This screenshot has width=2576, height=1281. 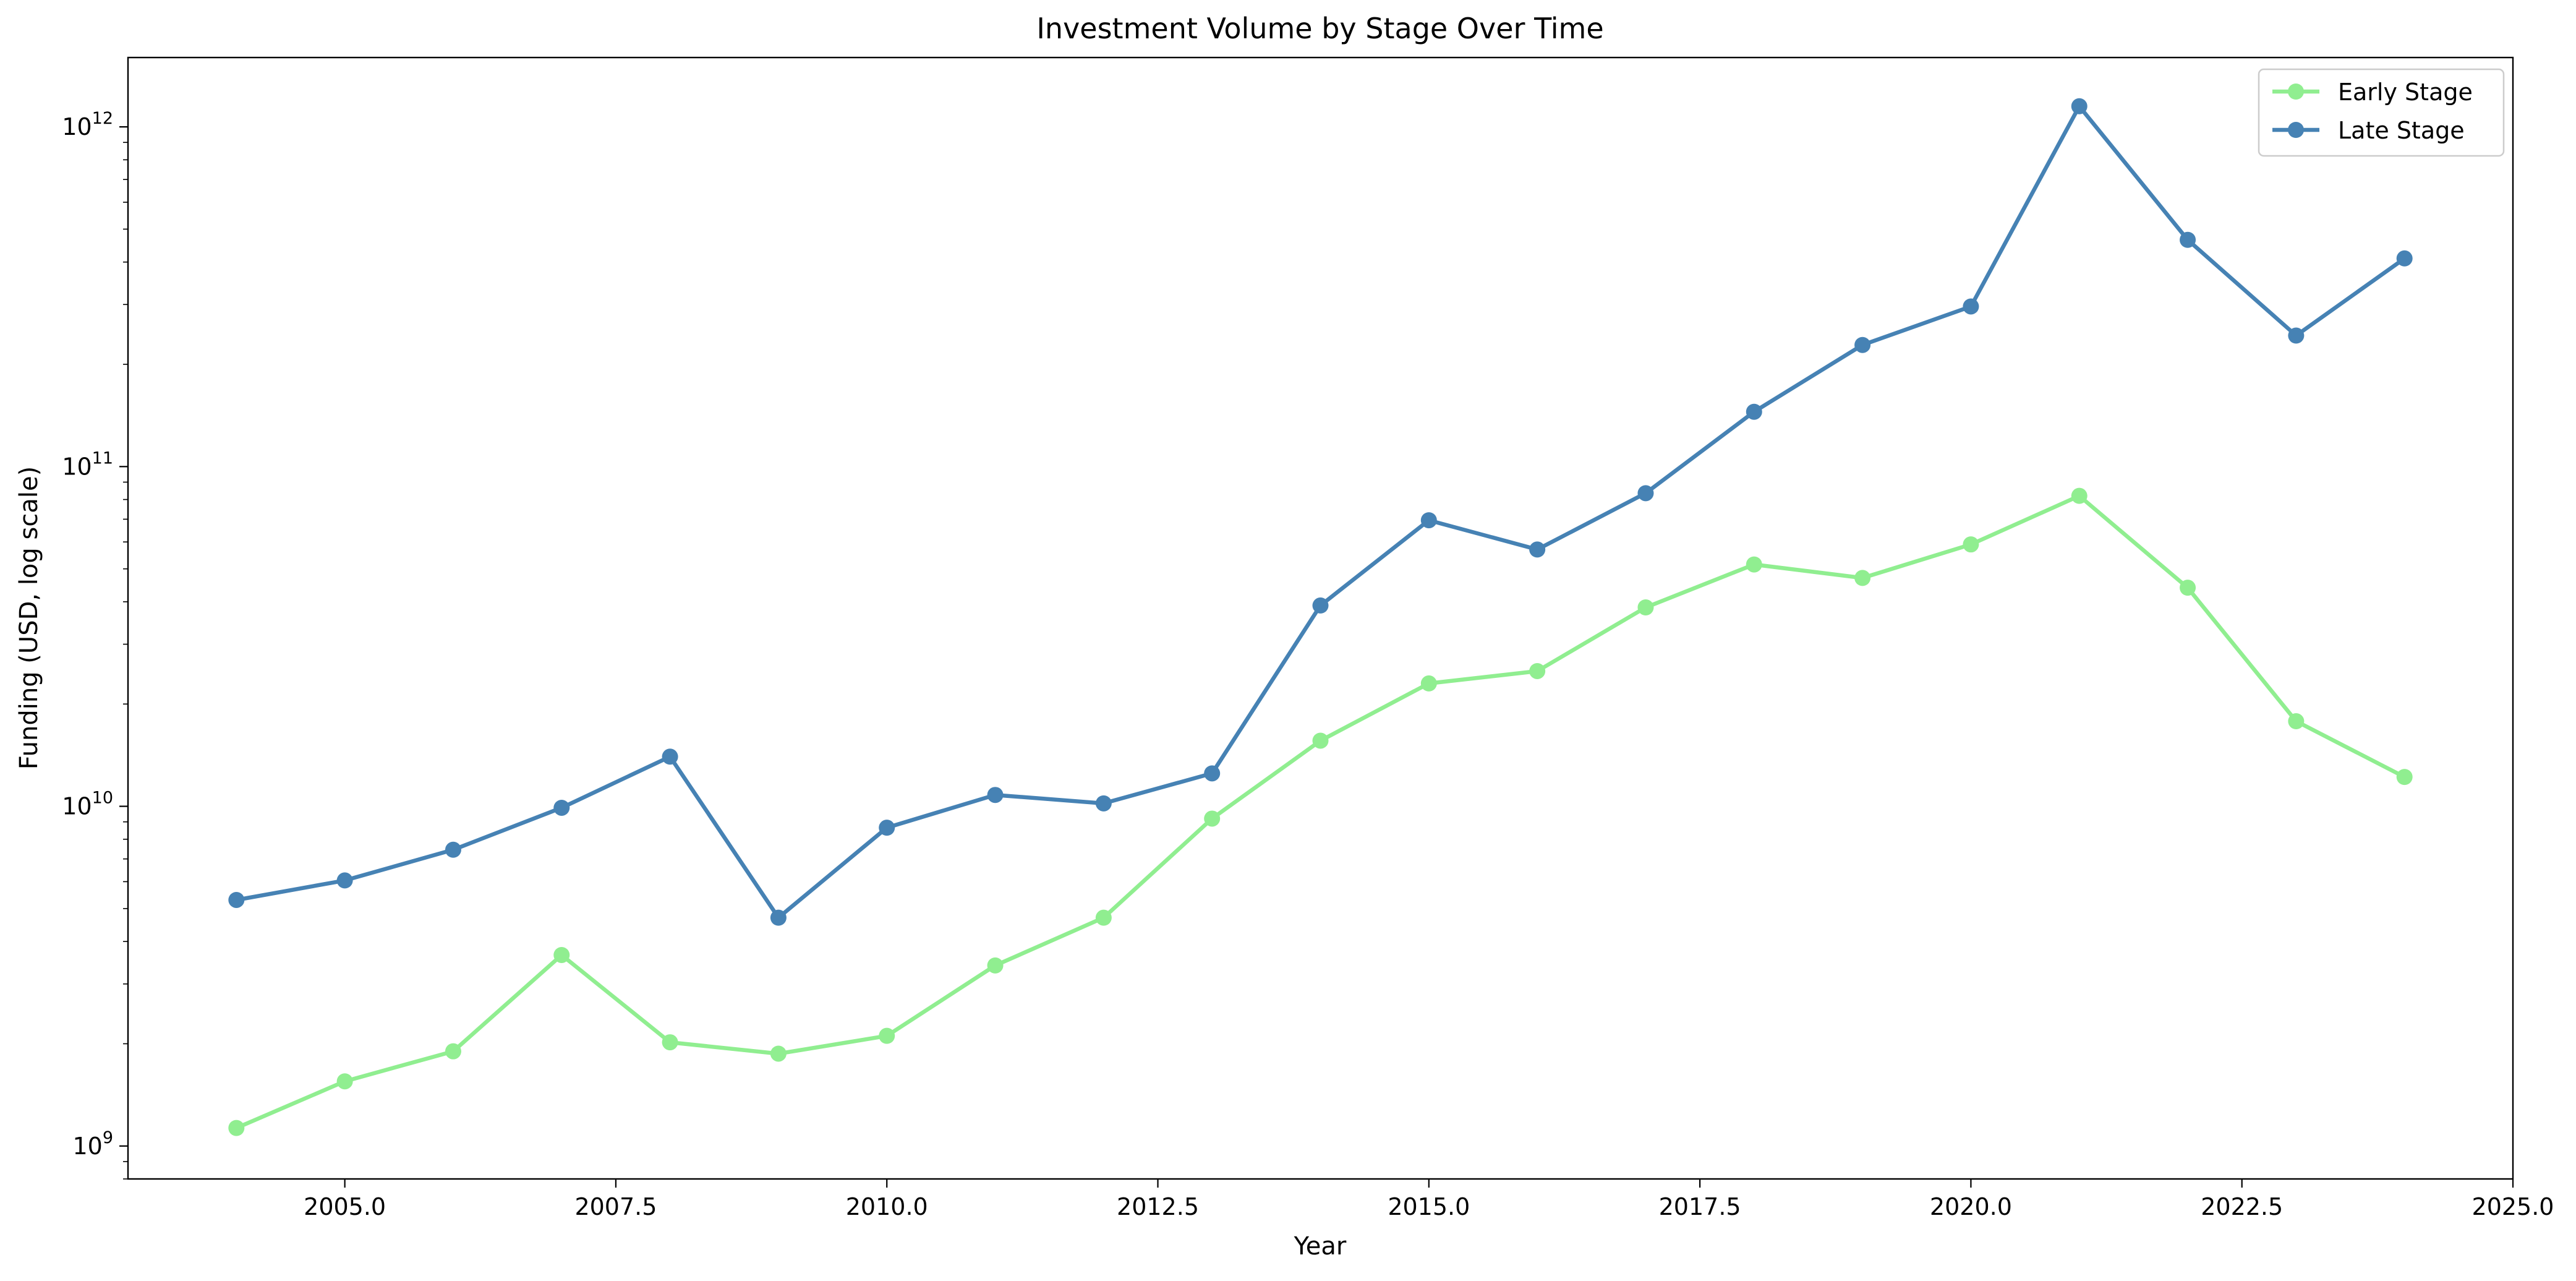 What do you see at coordinates (887, 1207) in the screenshot?
I see `x-tick-label: 2010.0` at bounding box center [887, 1207].